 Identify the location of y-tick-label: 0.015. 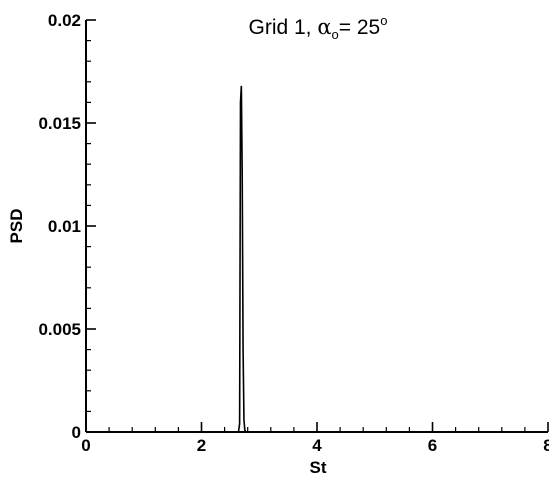
(59, 123).